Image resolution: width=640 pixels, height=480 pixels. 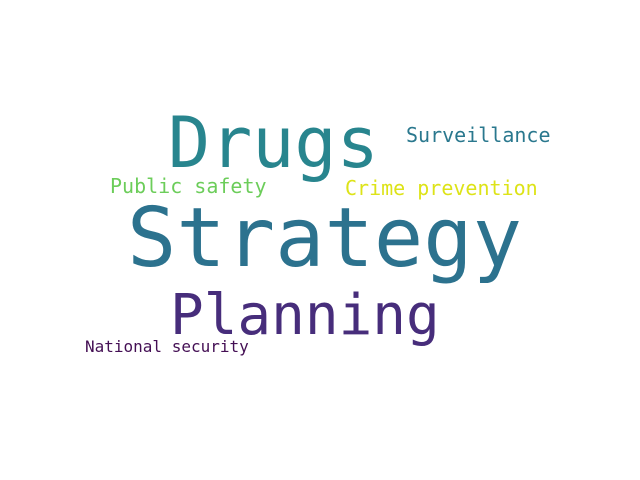 I want to click on word-planning: Planning, so click(x=305, y=315).